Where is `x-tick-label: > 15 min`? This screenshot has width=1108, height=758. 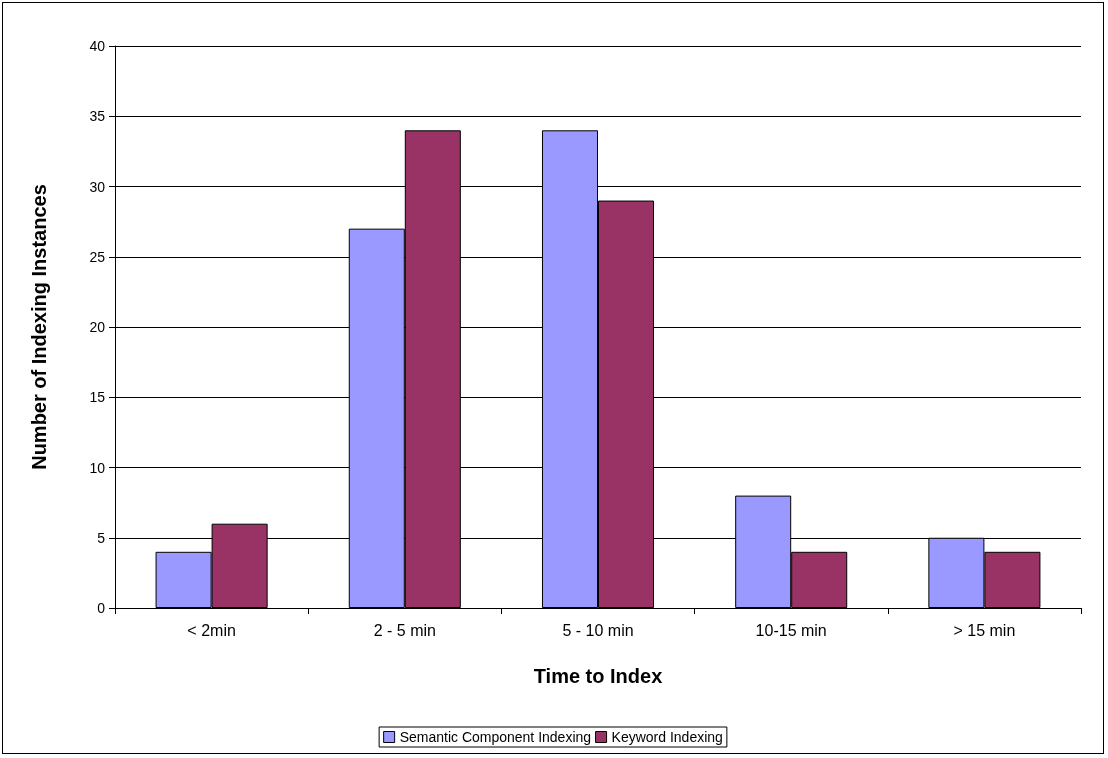
x-tick-label: > 15 min is located at coordinates (984, 630).